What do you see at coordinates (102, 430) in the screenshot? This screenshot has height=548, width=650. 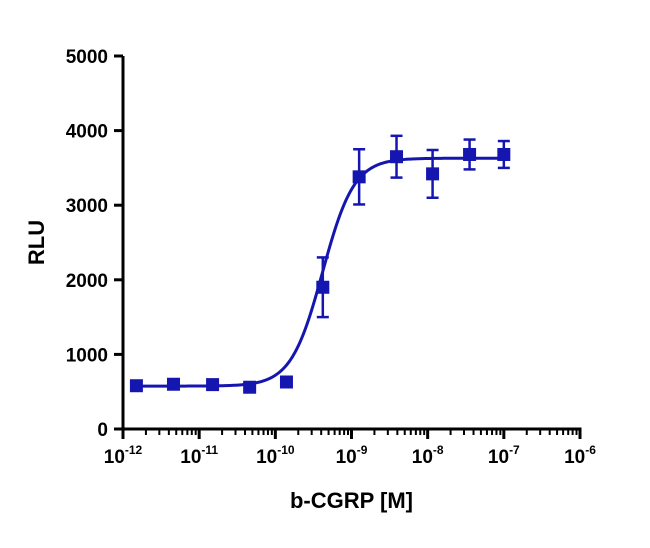 I see `y-tick-label: 0` at bounding box center [102, 430].